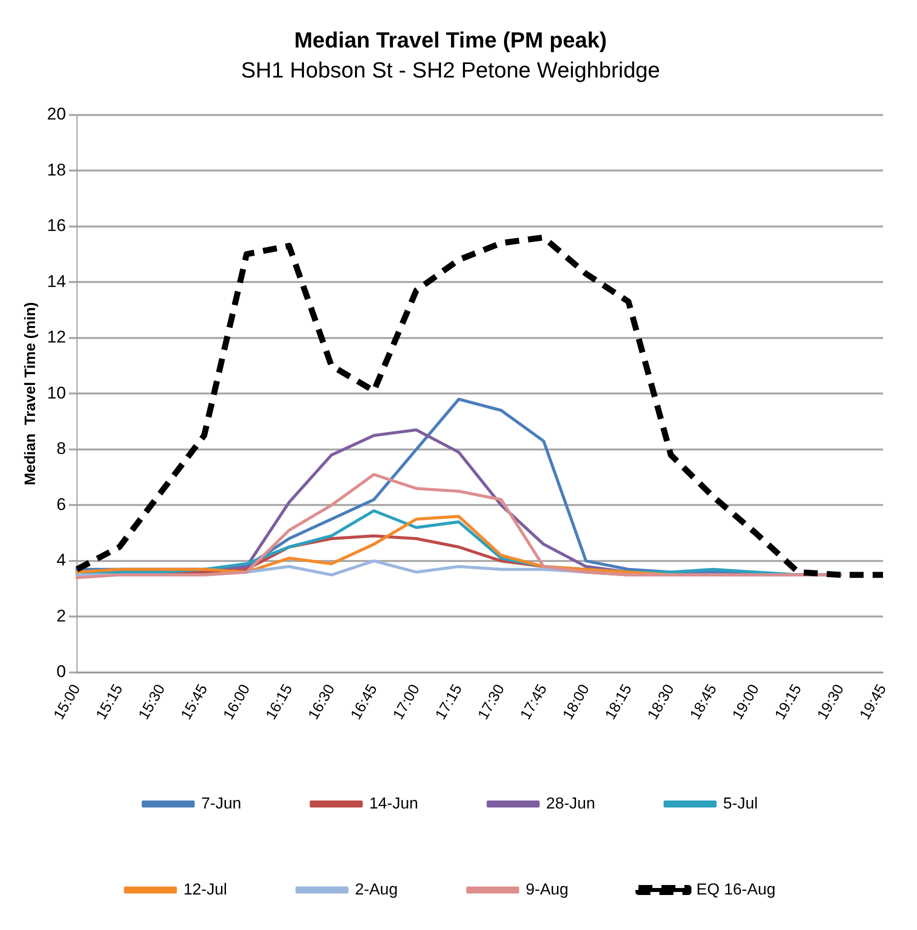  Describe the element at coordinates (56, 226) in the screenshot. I see `y-tick-label: 16` at that location.